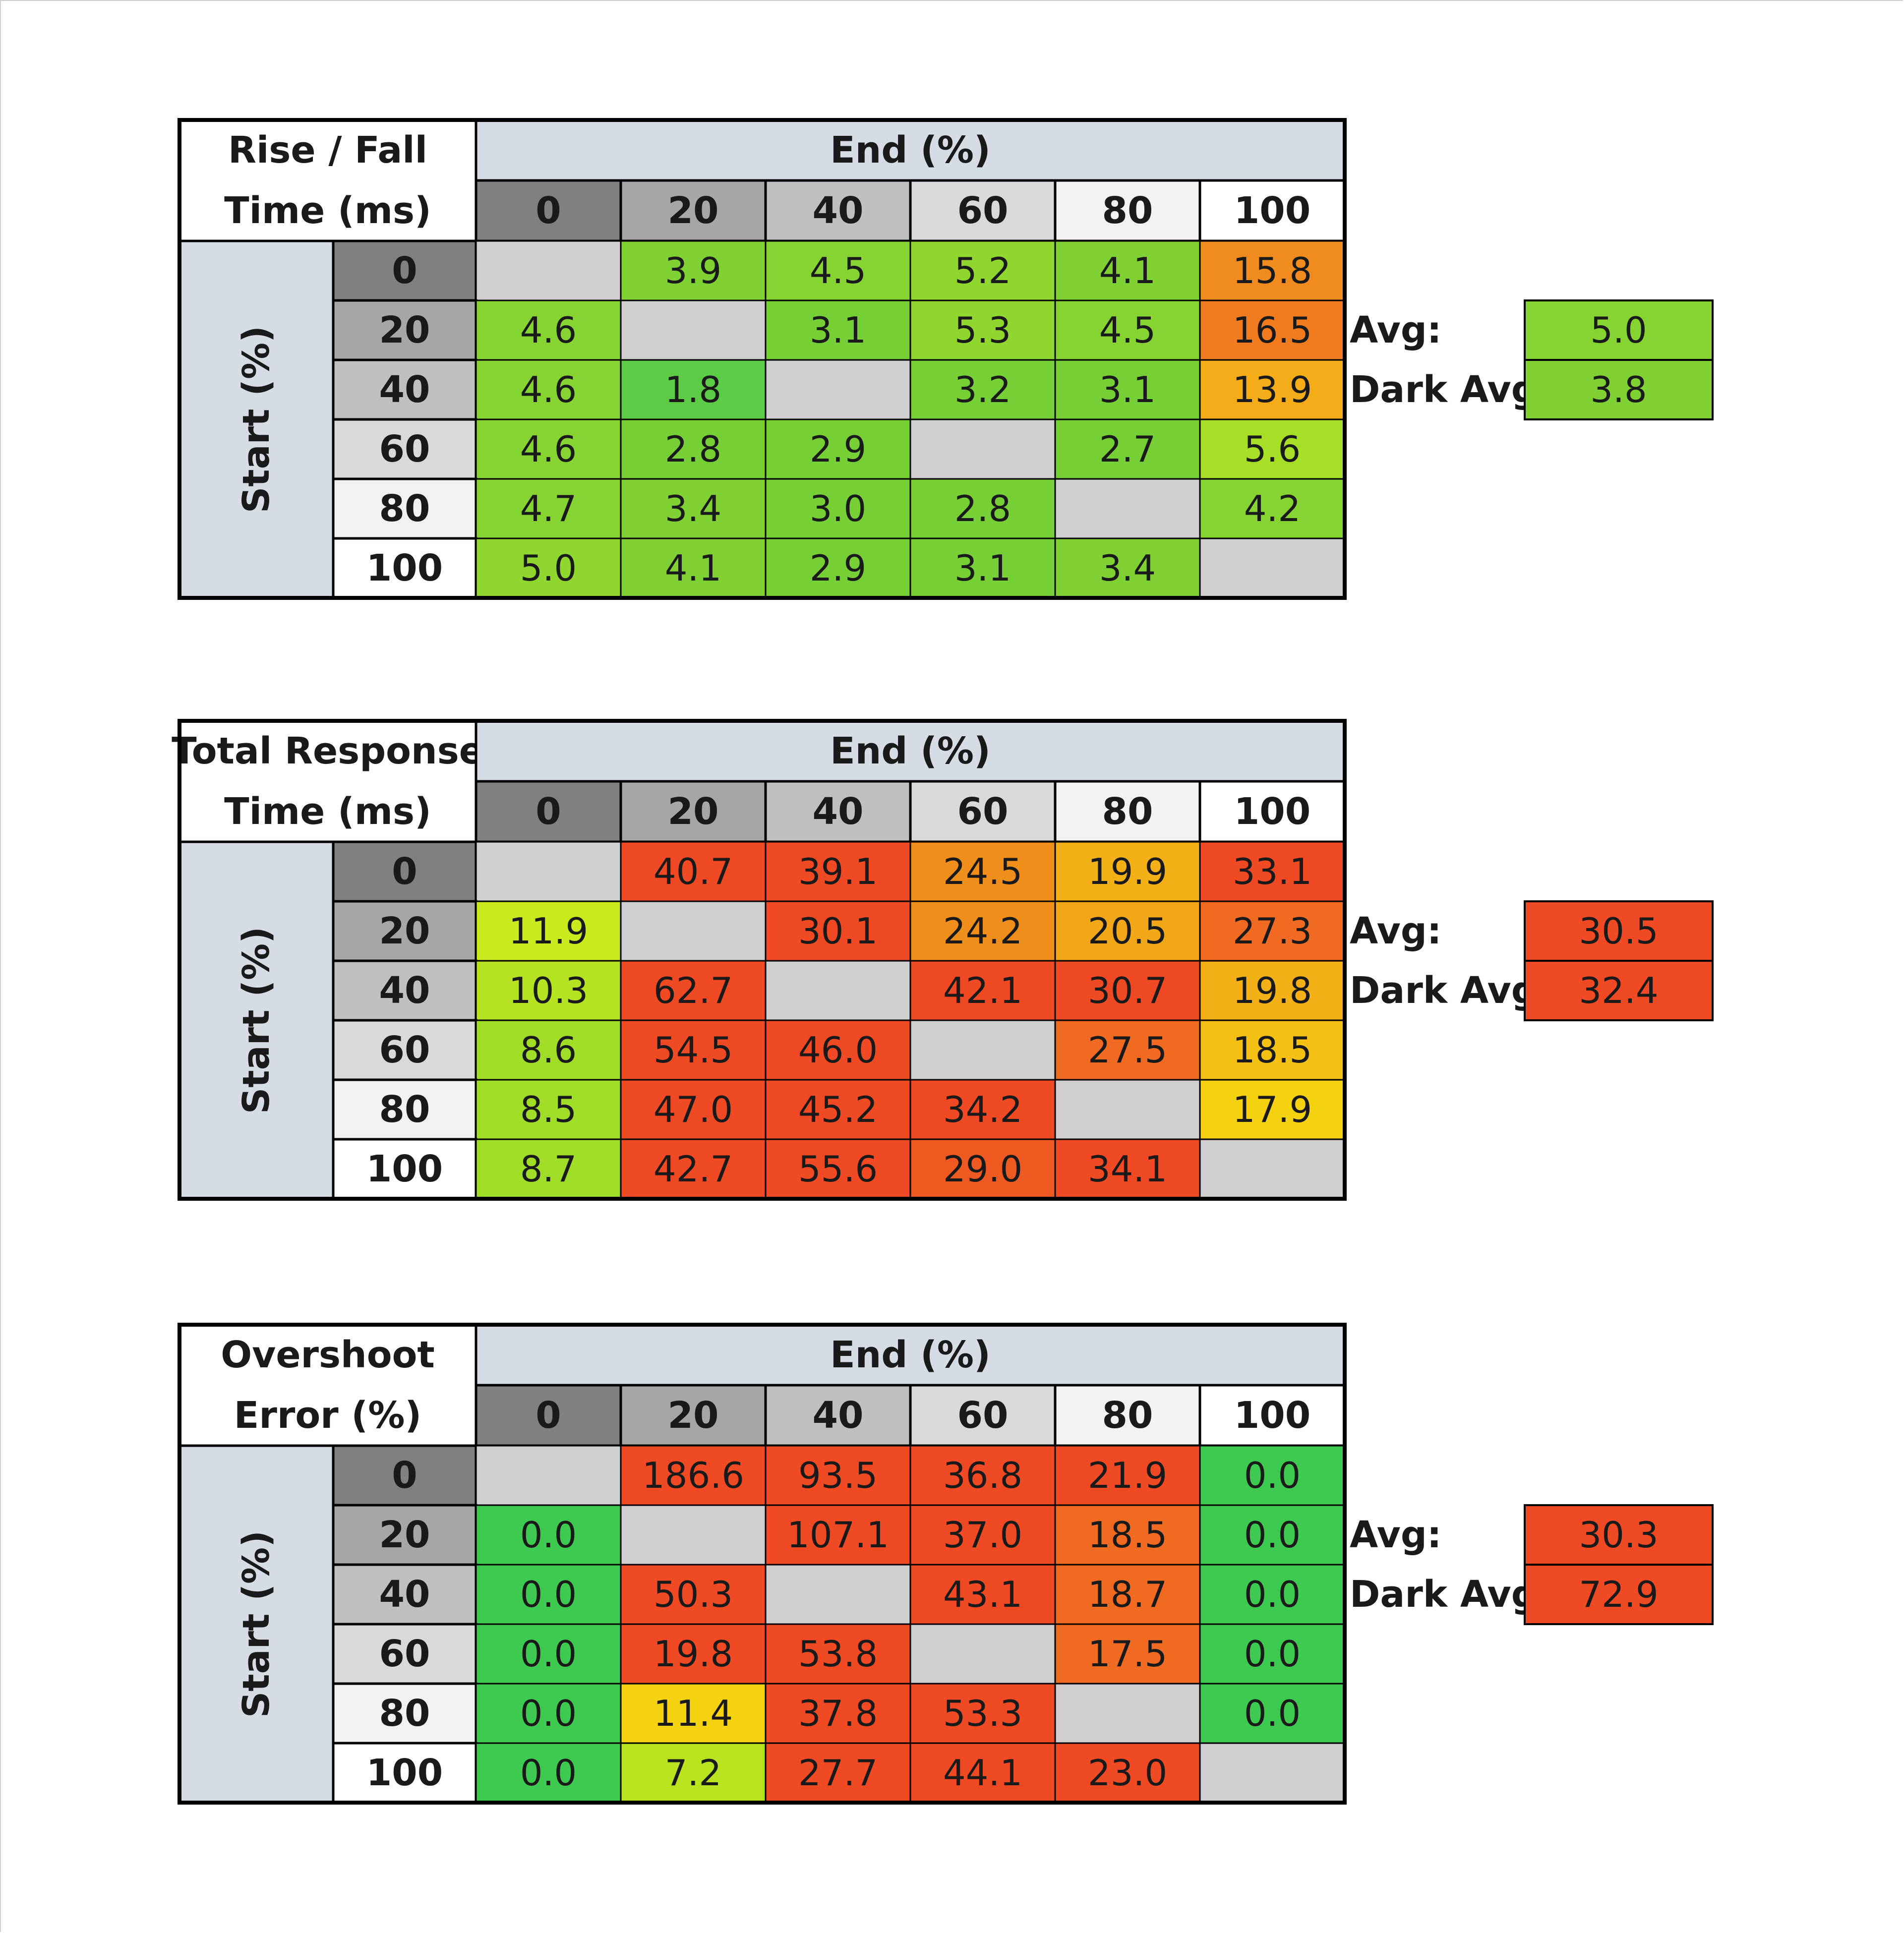 This screenshot has width=1904, height=1933. I want to click on table-title-line: Time (ms), so click(327, 210).